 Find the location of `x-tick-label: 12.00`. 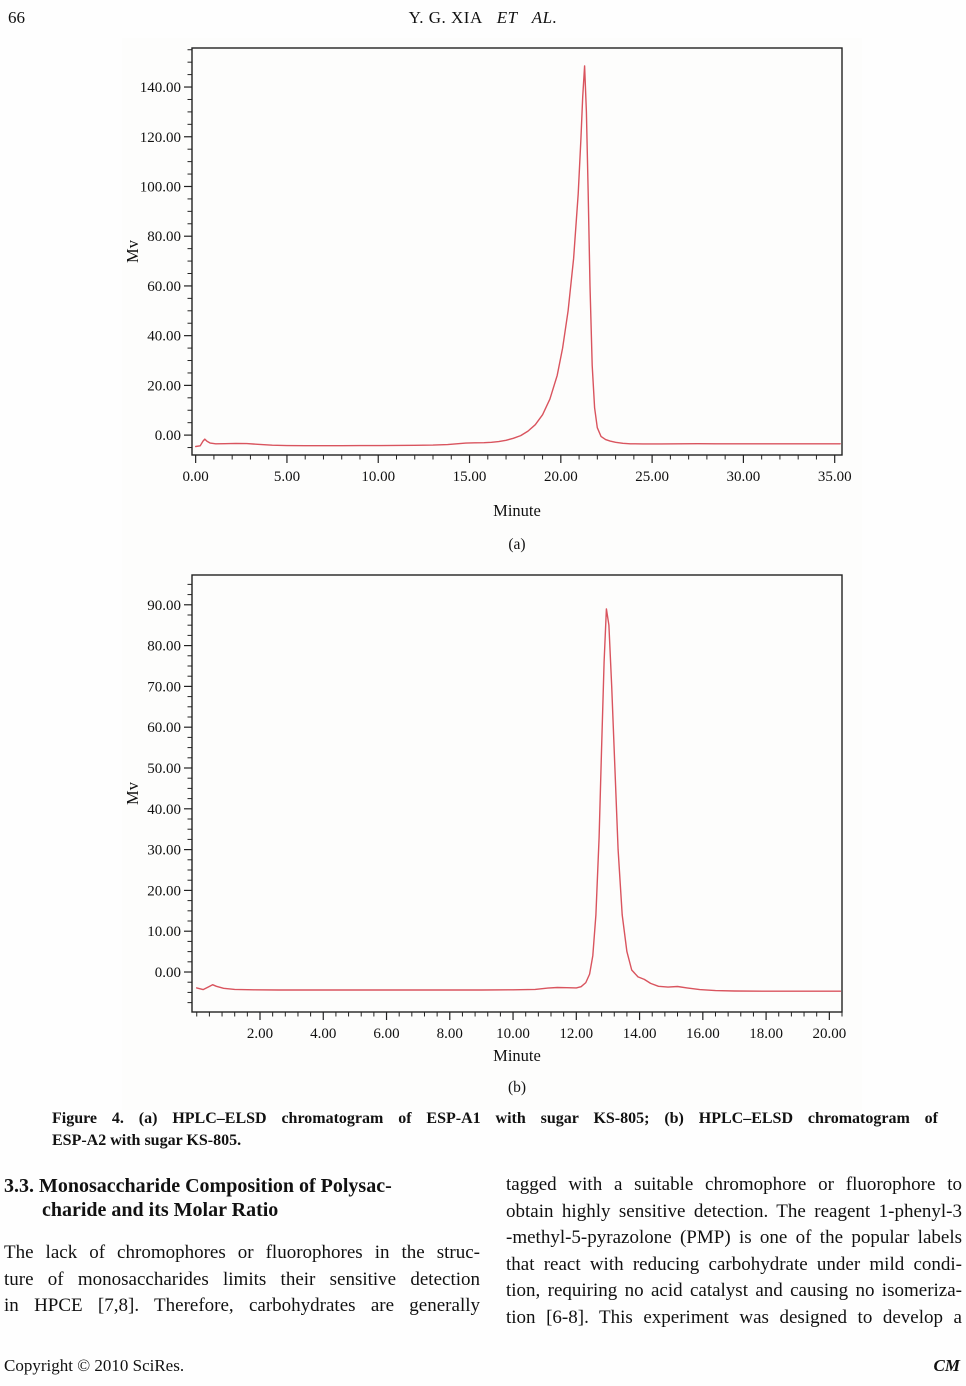

x-tick-label: 12.00 is located at coordinates (576, 1034).